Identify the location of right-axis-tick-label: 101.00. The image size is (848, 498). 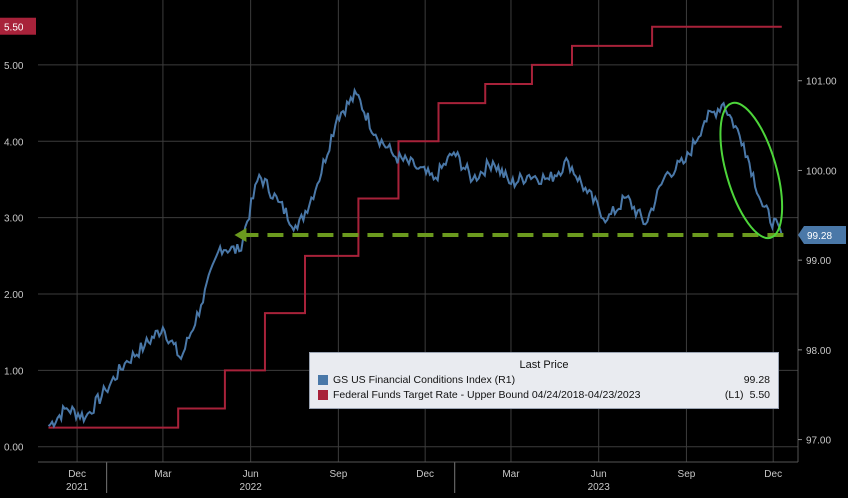
(821, 82).